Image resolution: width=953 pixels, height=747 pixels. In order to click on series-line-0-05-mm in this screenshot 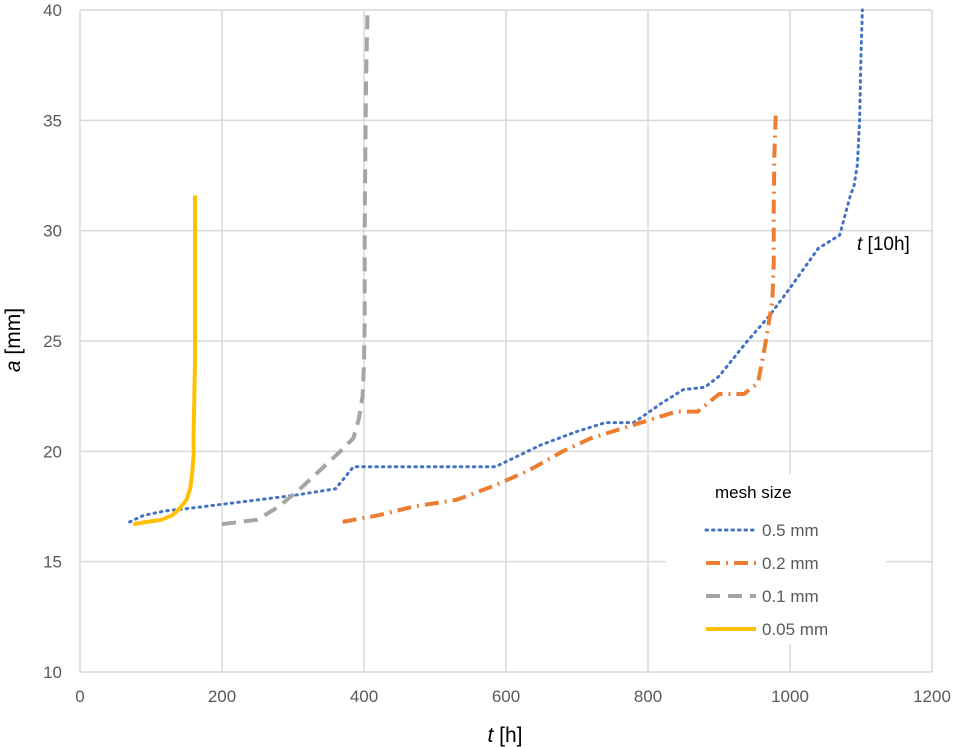, I will do `click(164, 361)`.